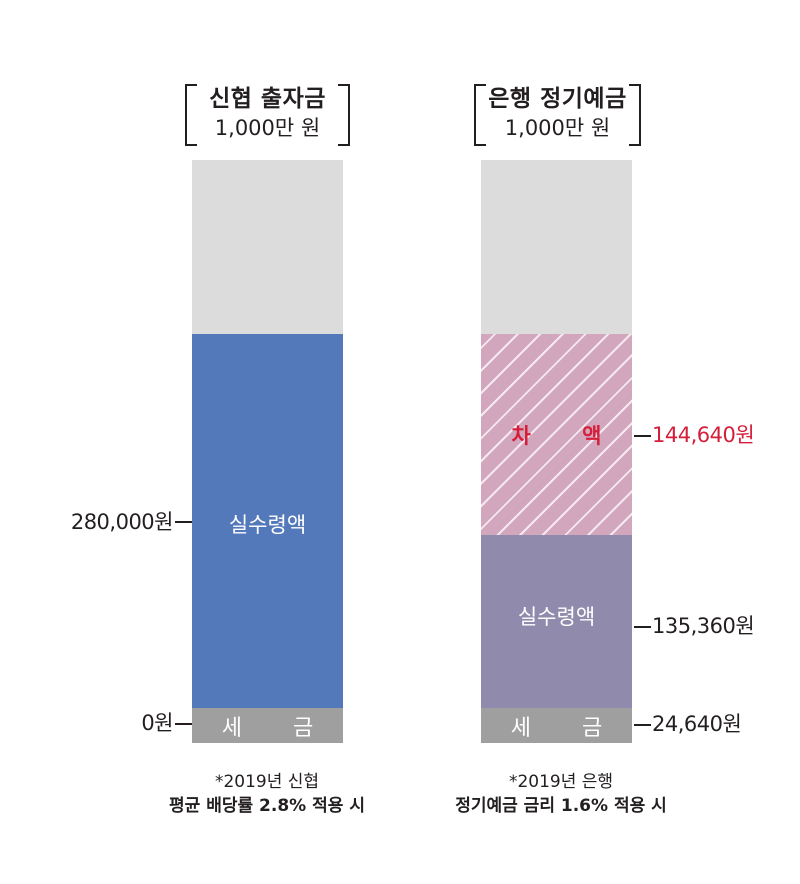  What do you see at coordinates (267, 99) in the screenshot?
I see `title-name: 신협 출자금` at bounding box center [267, 99].